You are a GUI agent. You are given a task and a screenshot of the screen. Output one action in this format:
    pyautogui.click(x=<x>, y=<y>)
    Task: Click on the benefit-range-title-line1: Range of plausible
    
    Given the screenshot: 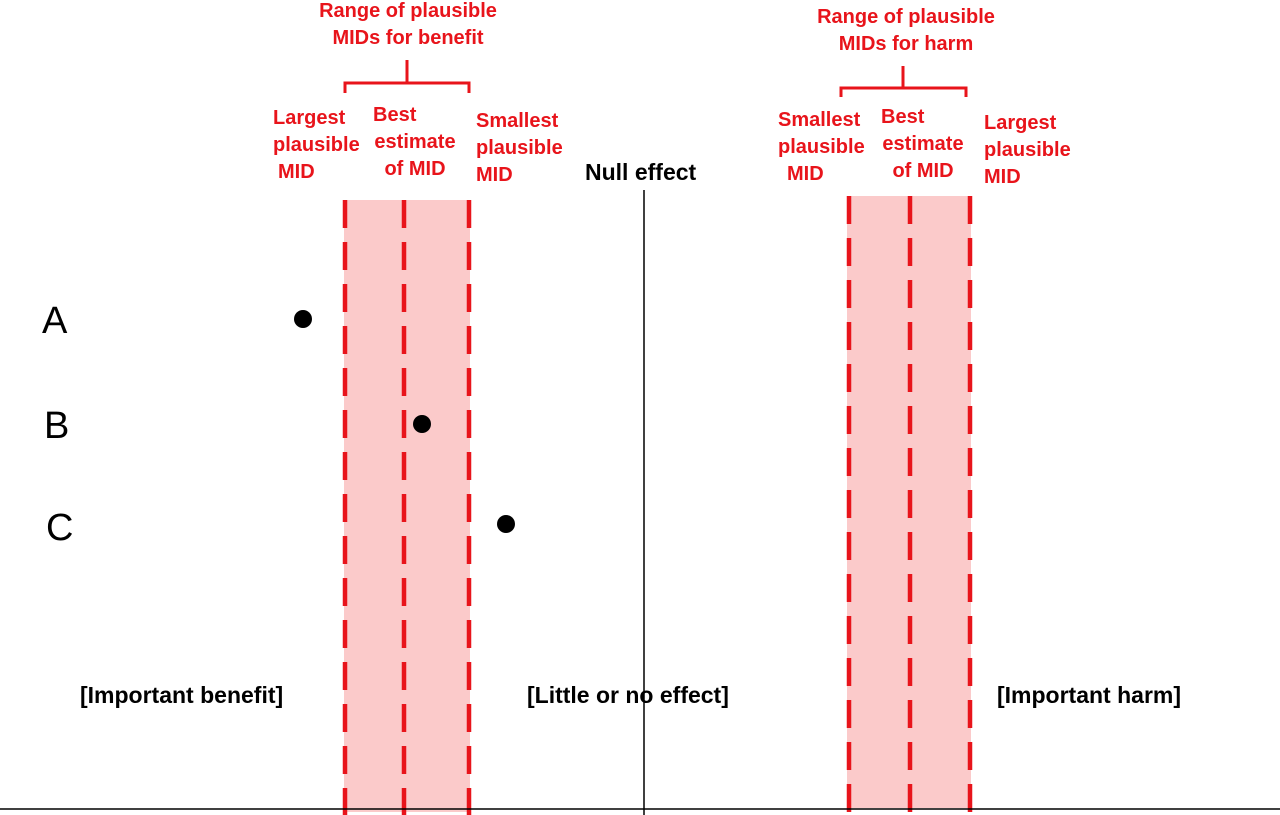 What is the action you would take?
    pyautogui.click(x=408, y=11)
    